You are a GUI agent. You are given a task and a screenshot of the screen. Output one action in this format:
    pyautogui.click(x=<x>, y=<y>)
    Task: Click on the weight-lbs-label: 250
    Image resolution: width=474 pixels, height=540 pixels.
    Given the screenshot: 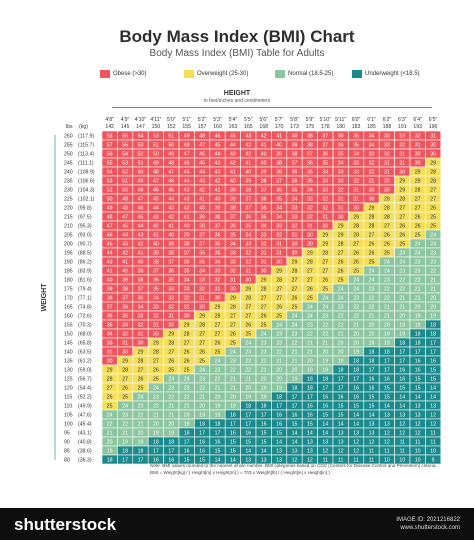 What is the action you would take?
    pyautogui.click(x=68, y=155)
    